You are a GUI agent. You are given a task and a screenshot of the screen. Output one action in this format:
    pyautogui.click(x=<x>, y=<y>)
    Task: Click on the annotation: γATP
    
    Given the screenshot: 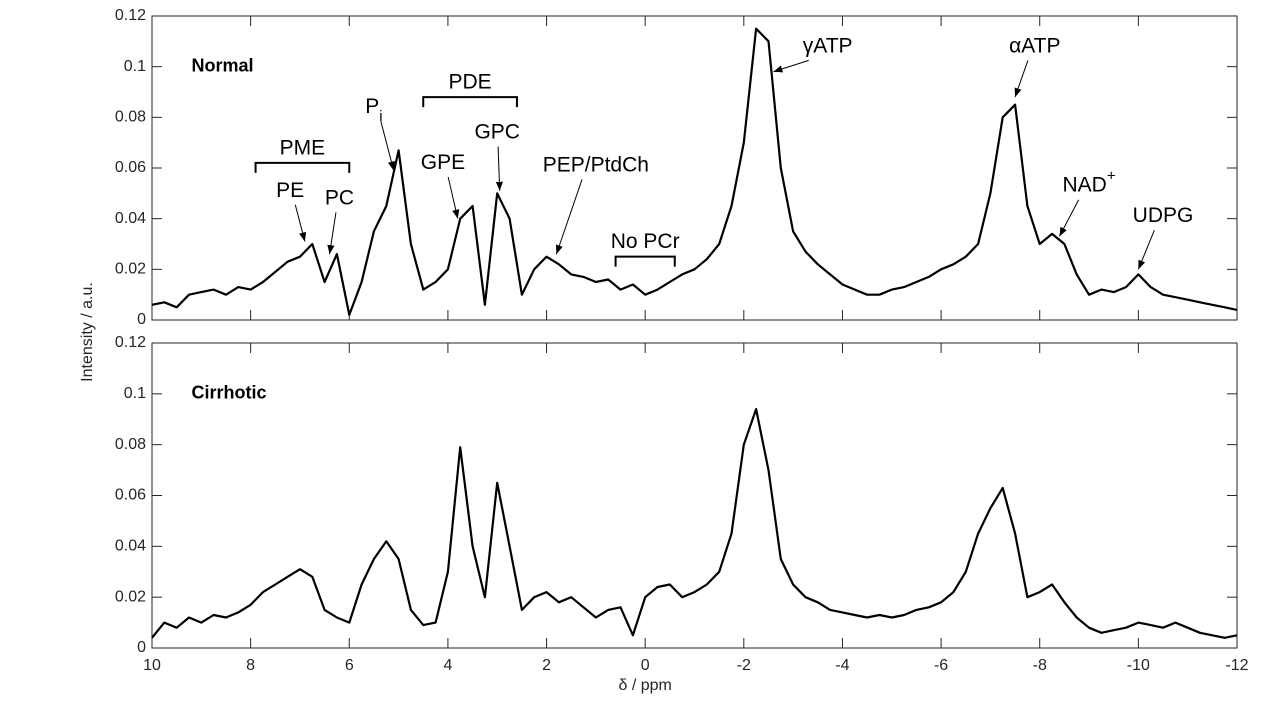 What is the action you would take?
    pyautogui.click(x=828, y=45)
    